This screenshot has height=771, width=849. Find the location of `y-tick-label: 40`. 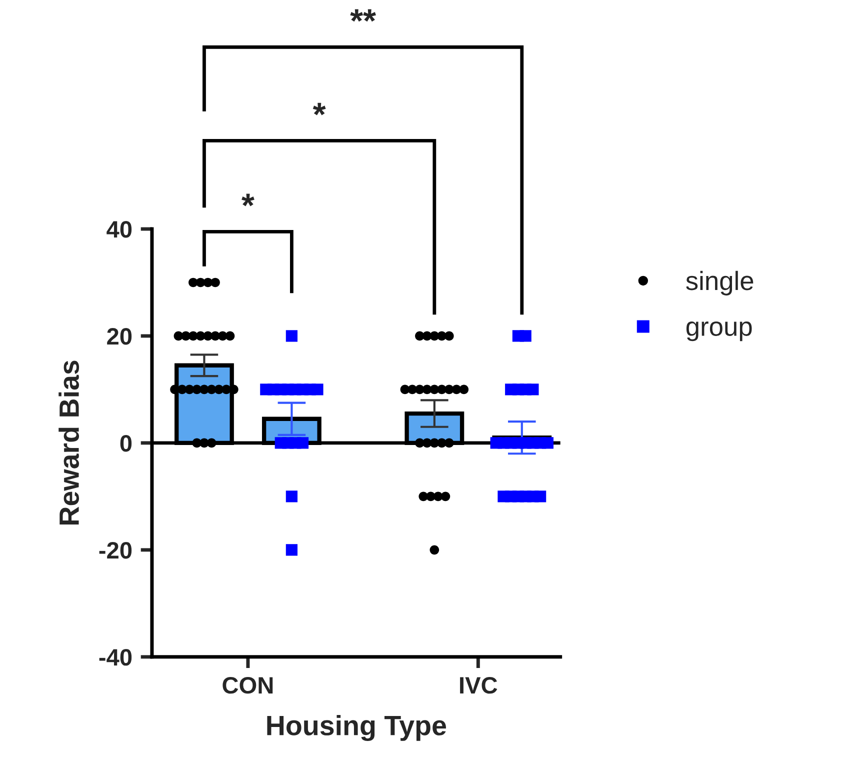

y-tick-label: 40 is located at coordinates (119, 229).